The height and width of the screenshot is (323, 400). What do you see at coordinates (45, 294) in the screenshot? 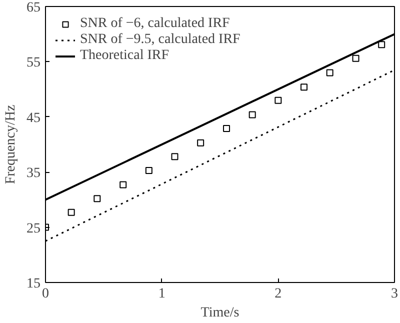
I see `x-tick-label: 0` at bounding box center [45, 294].